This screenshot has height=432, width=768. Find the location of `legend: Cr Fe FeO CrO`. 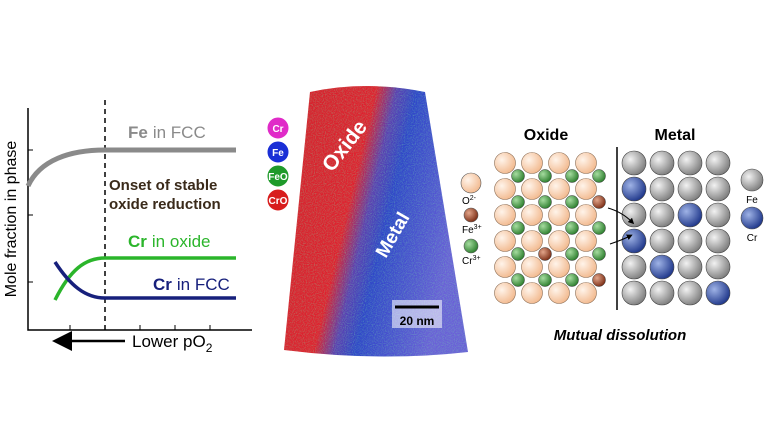

legend: Cr Fe FeO CrO is located at coordinates (278, 164).